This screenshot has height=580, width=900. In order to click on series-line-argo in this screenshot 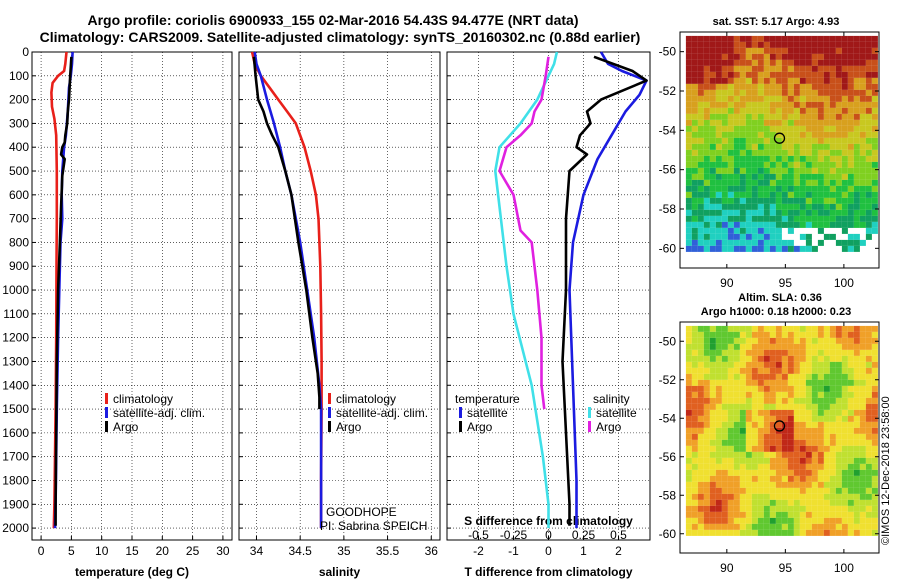, I will do `click(286, 233)`.